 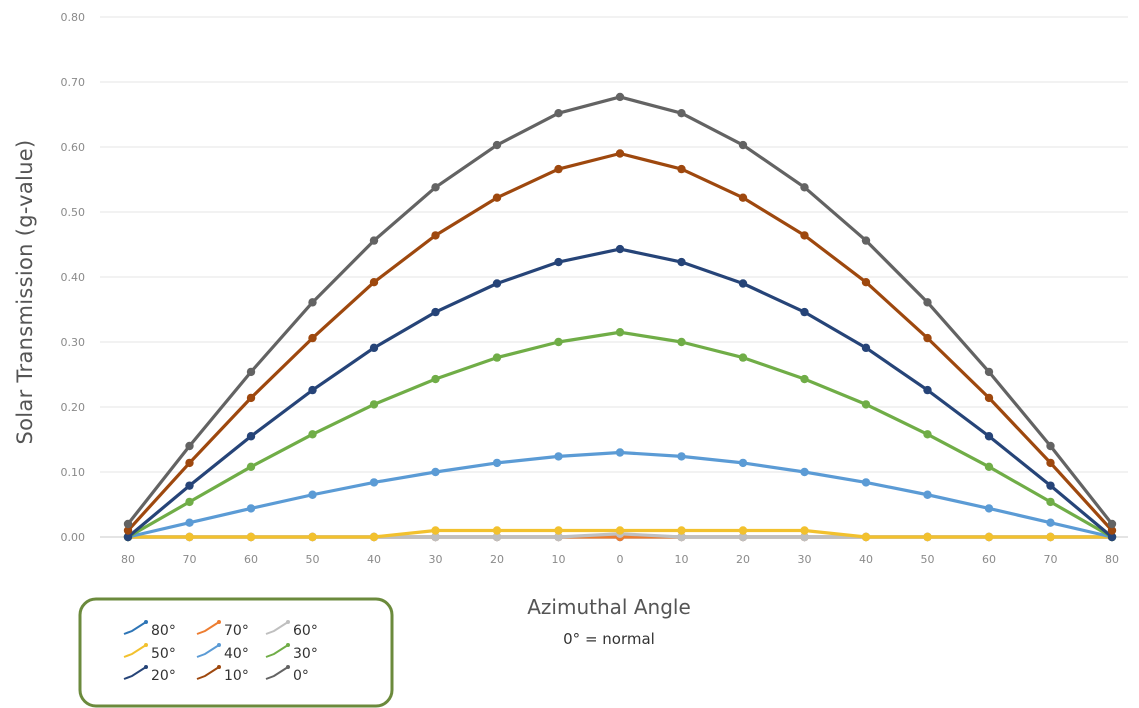 I want to click on y-tick-label: 0.60, so click(x=73, y=147).